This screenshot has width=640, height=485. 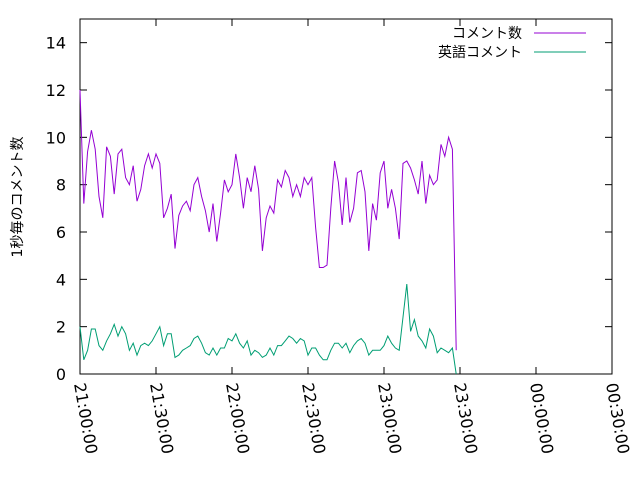 I want to click on y-tick-label: 2, so click(x=61, y=327).